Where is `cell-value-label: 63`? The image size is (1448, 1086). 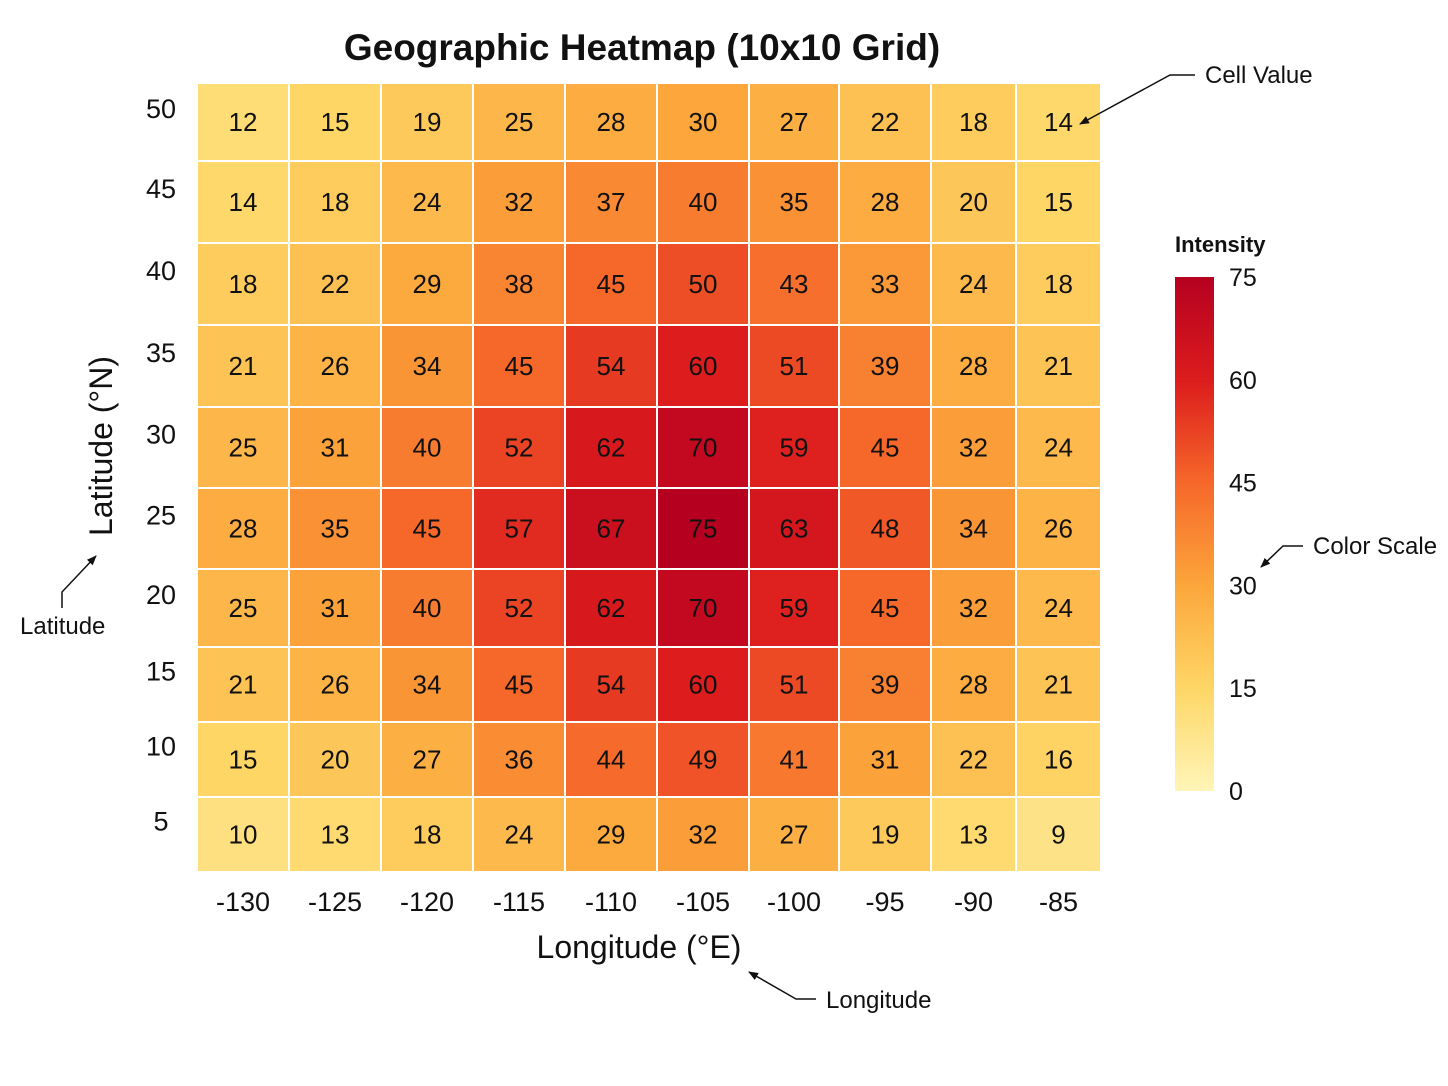
cell-value-label: 63 is located at coordinates (794, 529).